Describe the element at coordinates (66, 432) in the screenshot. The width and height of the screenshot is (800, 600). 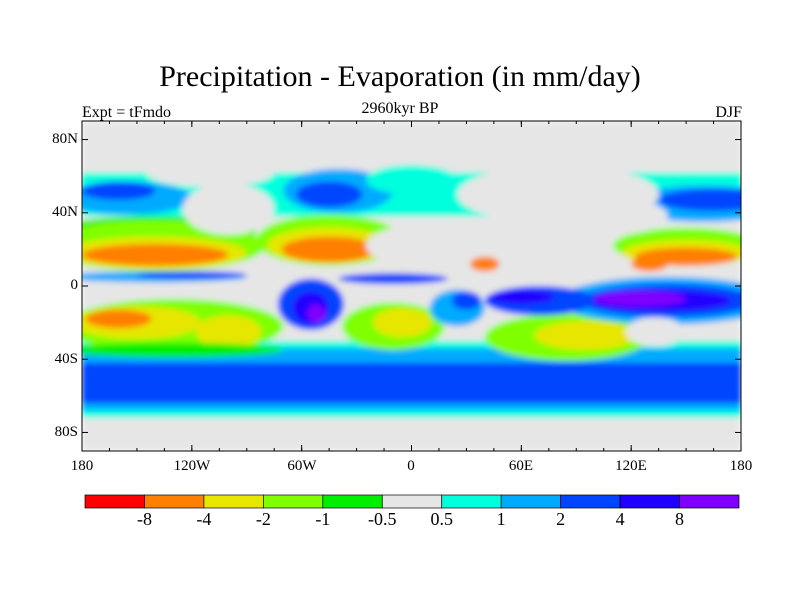
I see `y-tick-label: 80S` at that location.